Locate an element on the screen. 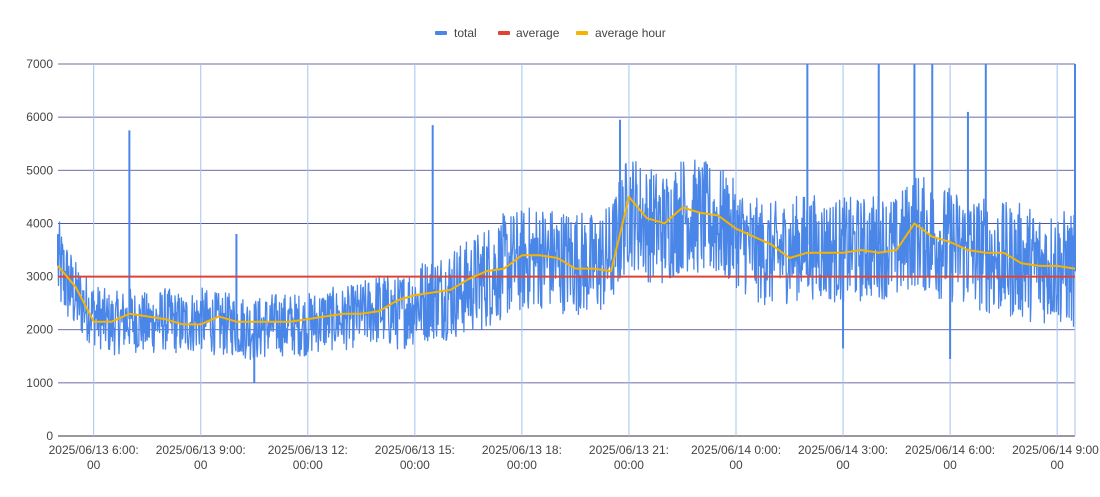 This screenshot has width=1100, height=497. x-tick-label: 2025/06/13 6:00: is located at coordinates (94, 450).